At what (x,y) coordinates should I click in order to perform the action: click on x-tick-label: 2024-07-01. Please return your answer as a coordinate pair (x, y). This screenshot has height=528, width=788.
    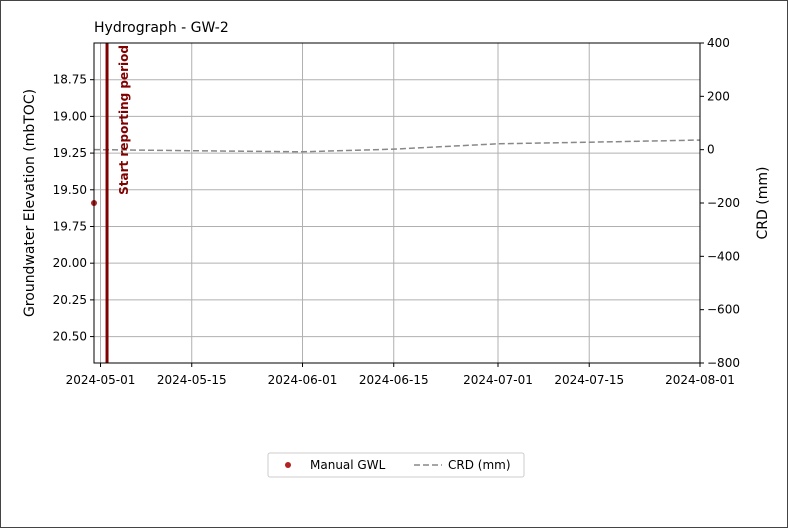
    Looking at the image, I should click on (498, 380).